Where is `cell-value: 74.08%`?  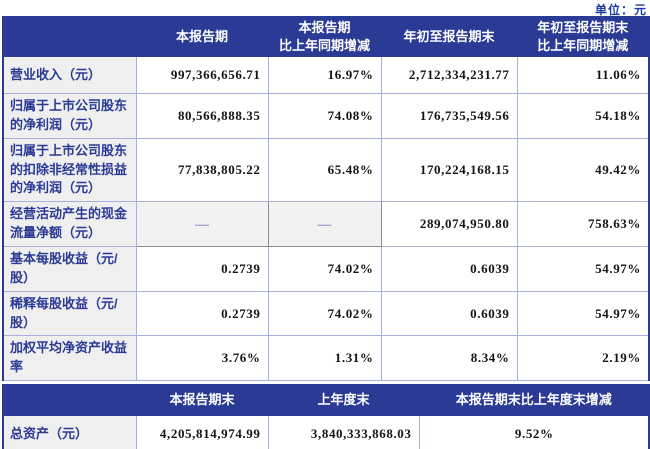 cell-value: 74.08% is located at coordinates (324, 116).